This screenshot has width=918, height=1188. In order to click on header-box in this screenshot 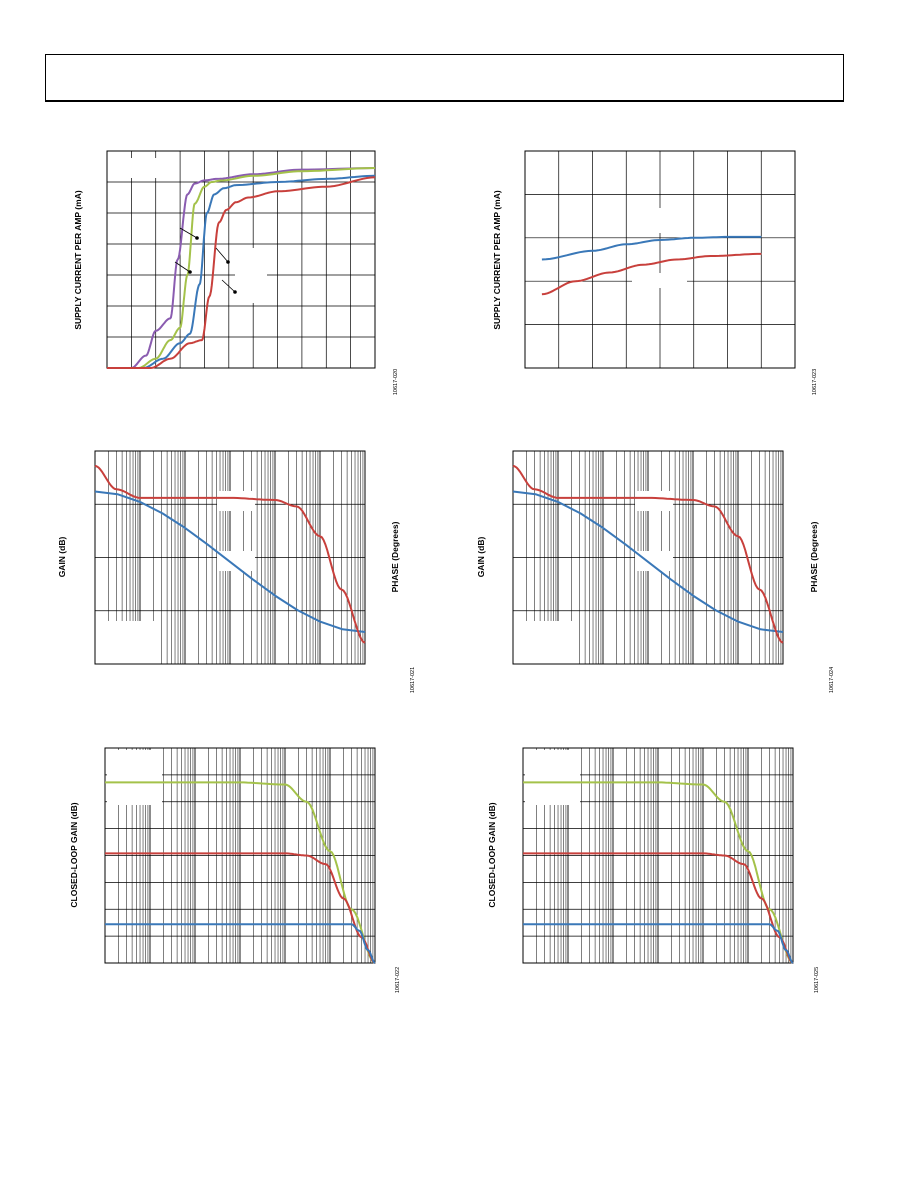, I will do `click(444, 78)`.